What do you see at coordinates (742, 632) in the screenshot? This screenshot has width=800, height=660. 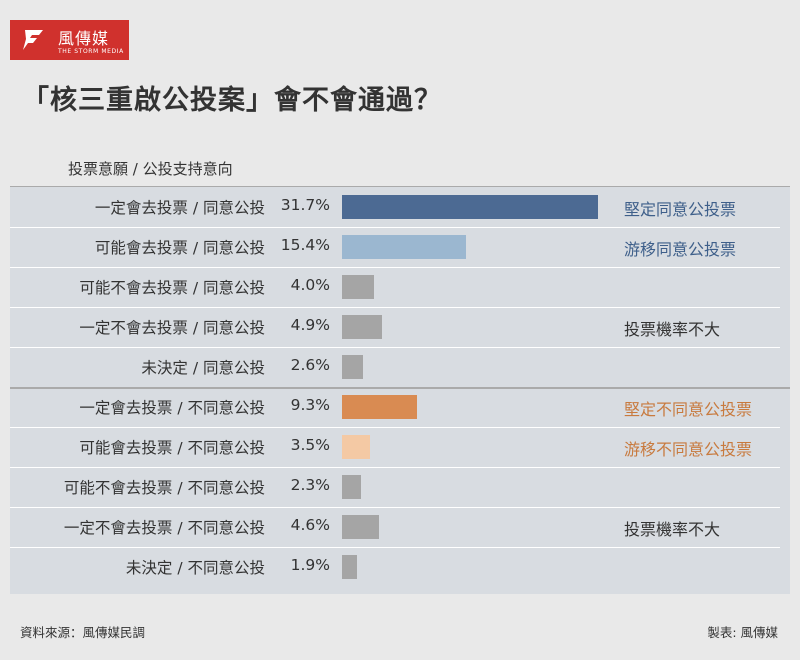 I see `credit-note: 製表: 風傳媒` at bounding box center [742, 632].